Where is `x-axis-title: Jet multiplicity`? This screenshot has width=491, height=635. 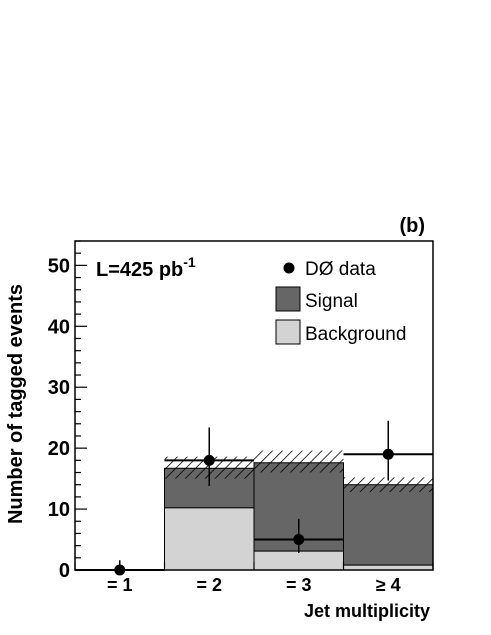
x-axis-title: Jet multiplicity is located at coordinates (367, 611).